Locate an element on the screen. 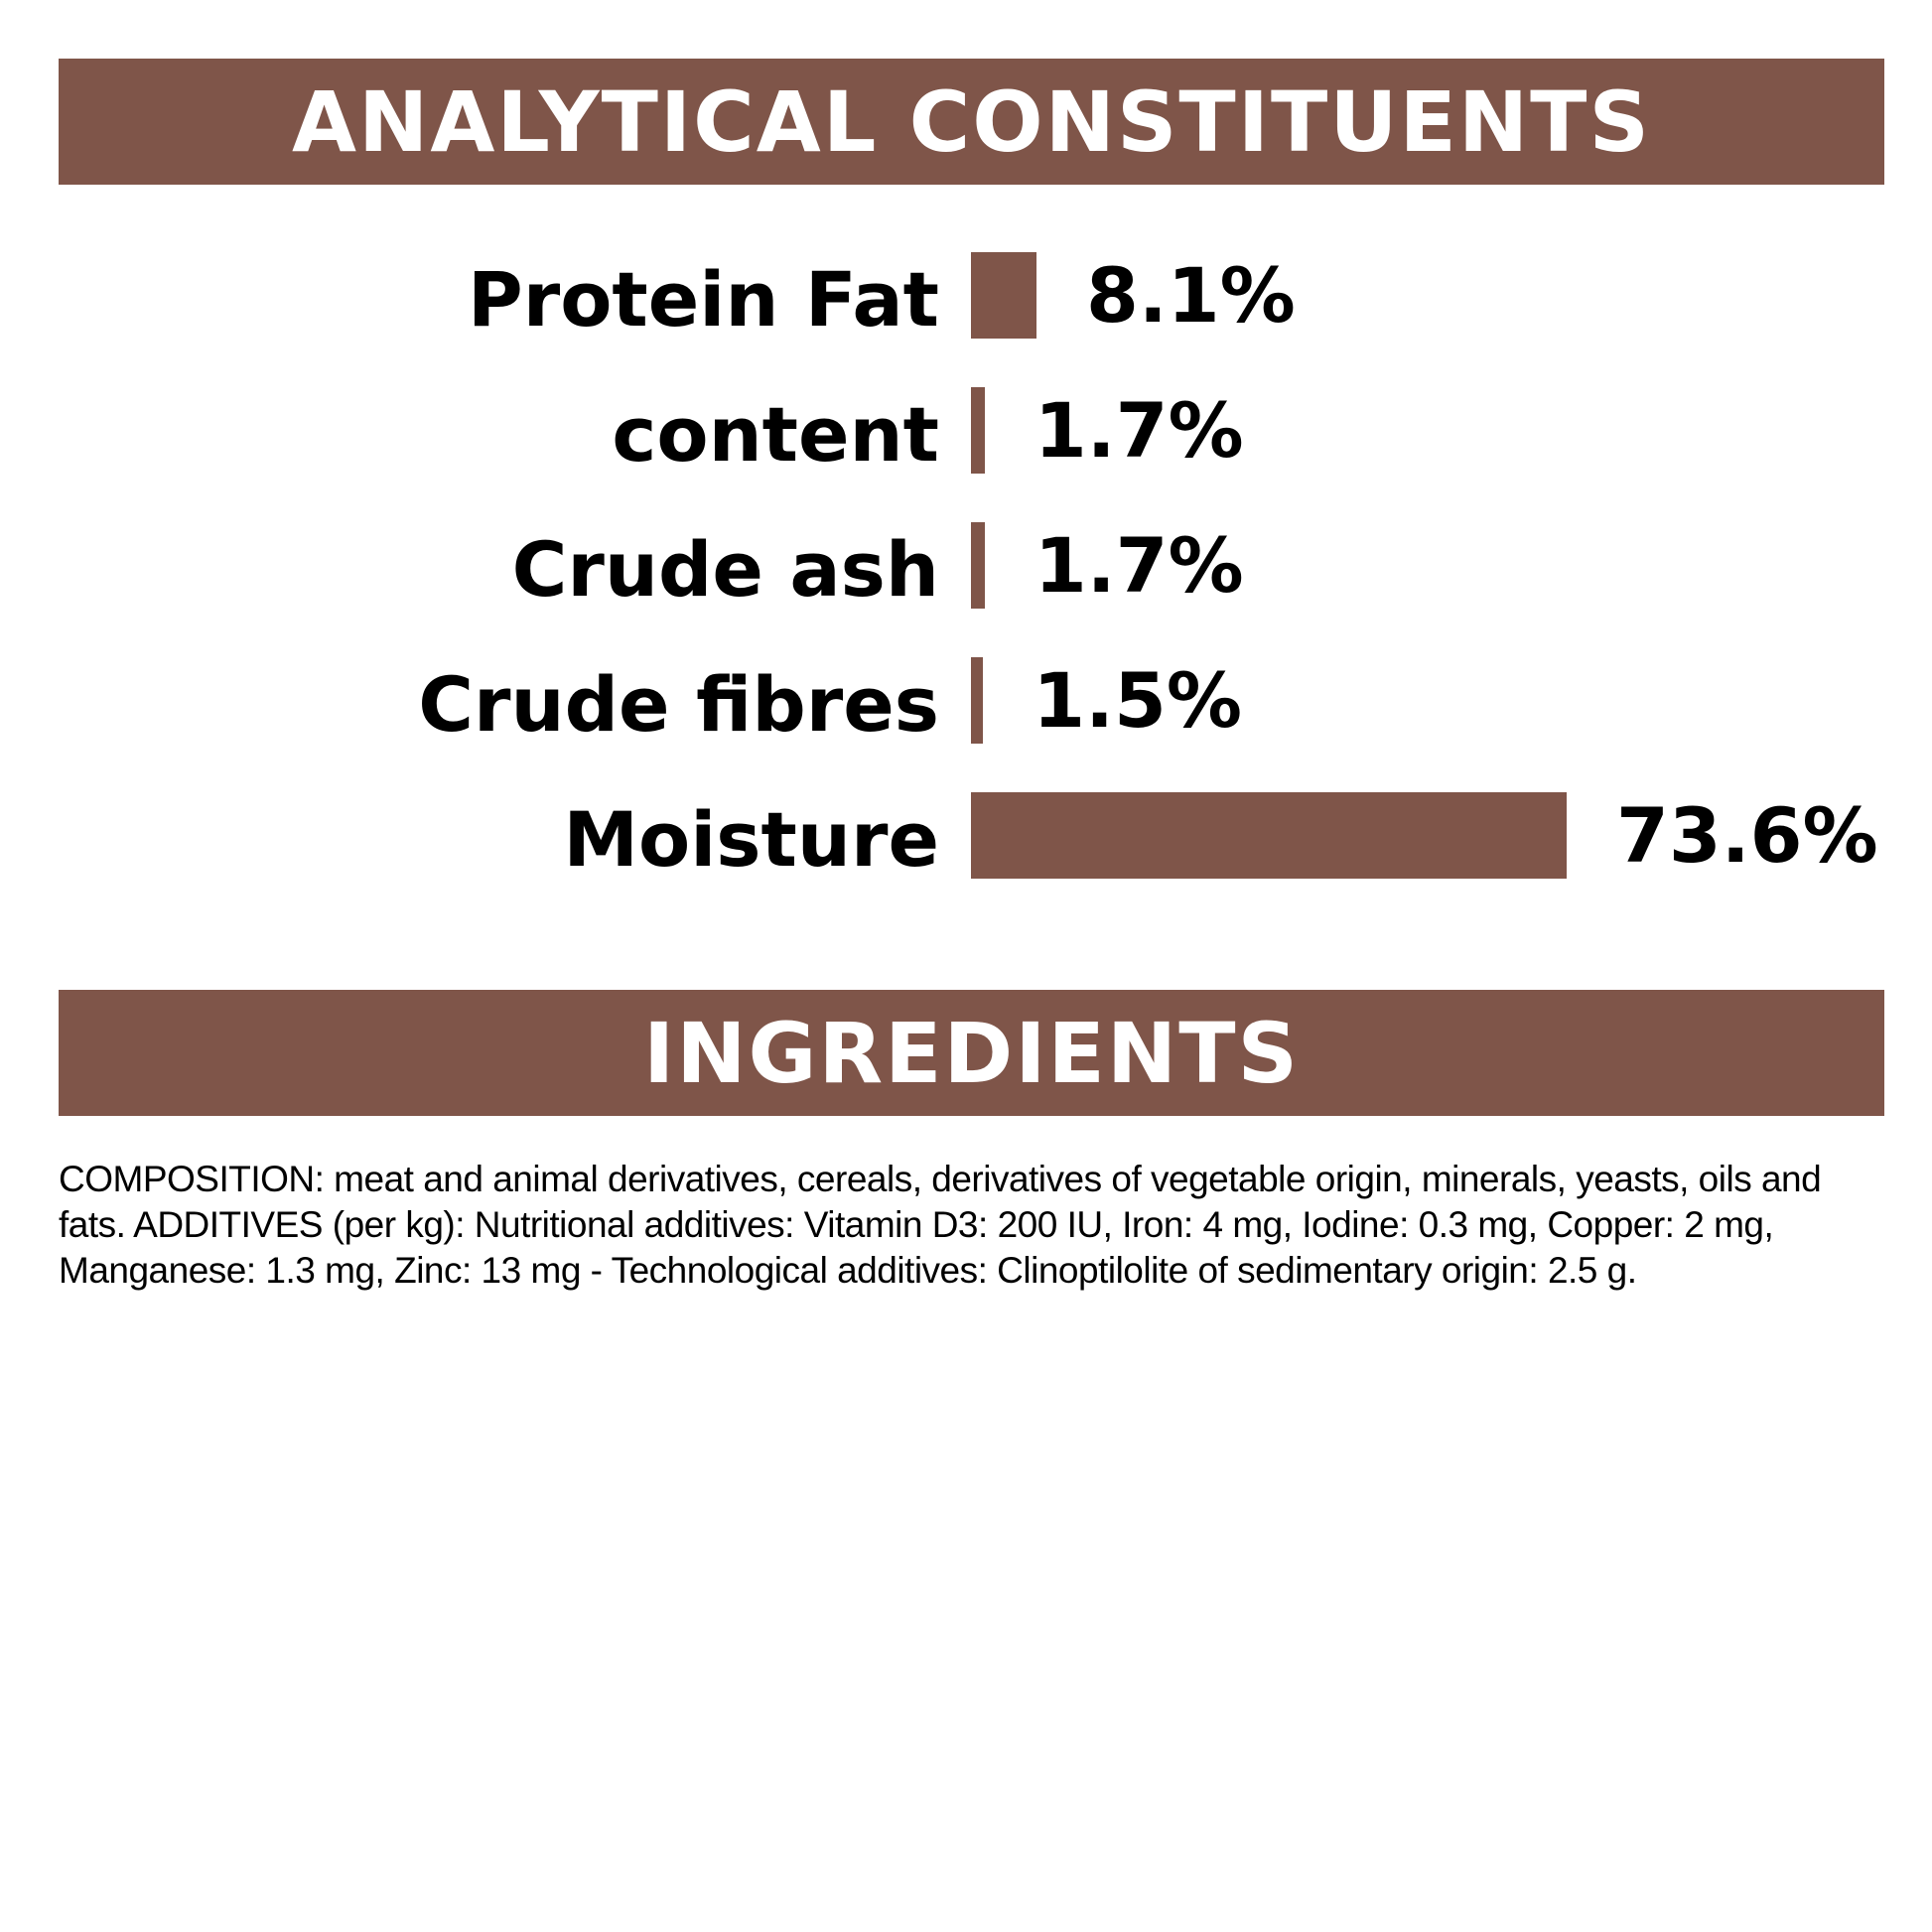 The height and width of the screenshot is (1932, 1932). category-label: content is located at coordinates (776, 434).